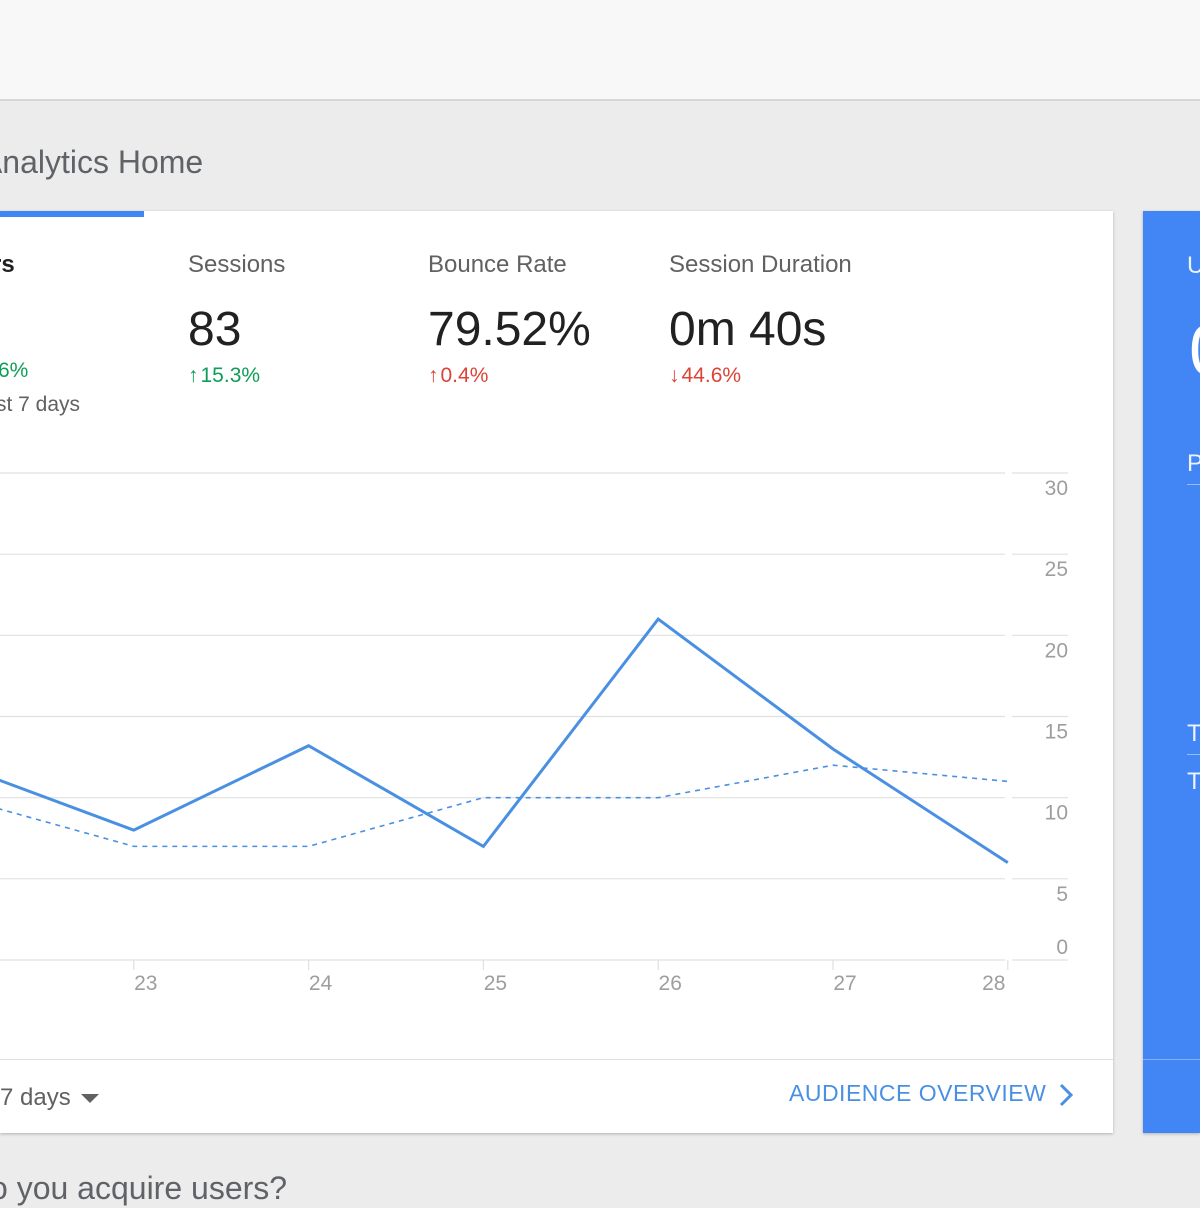 This screenshot has height=1208, width=1200. I want to click on x-tick-label: 26, so click(670, 983).